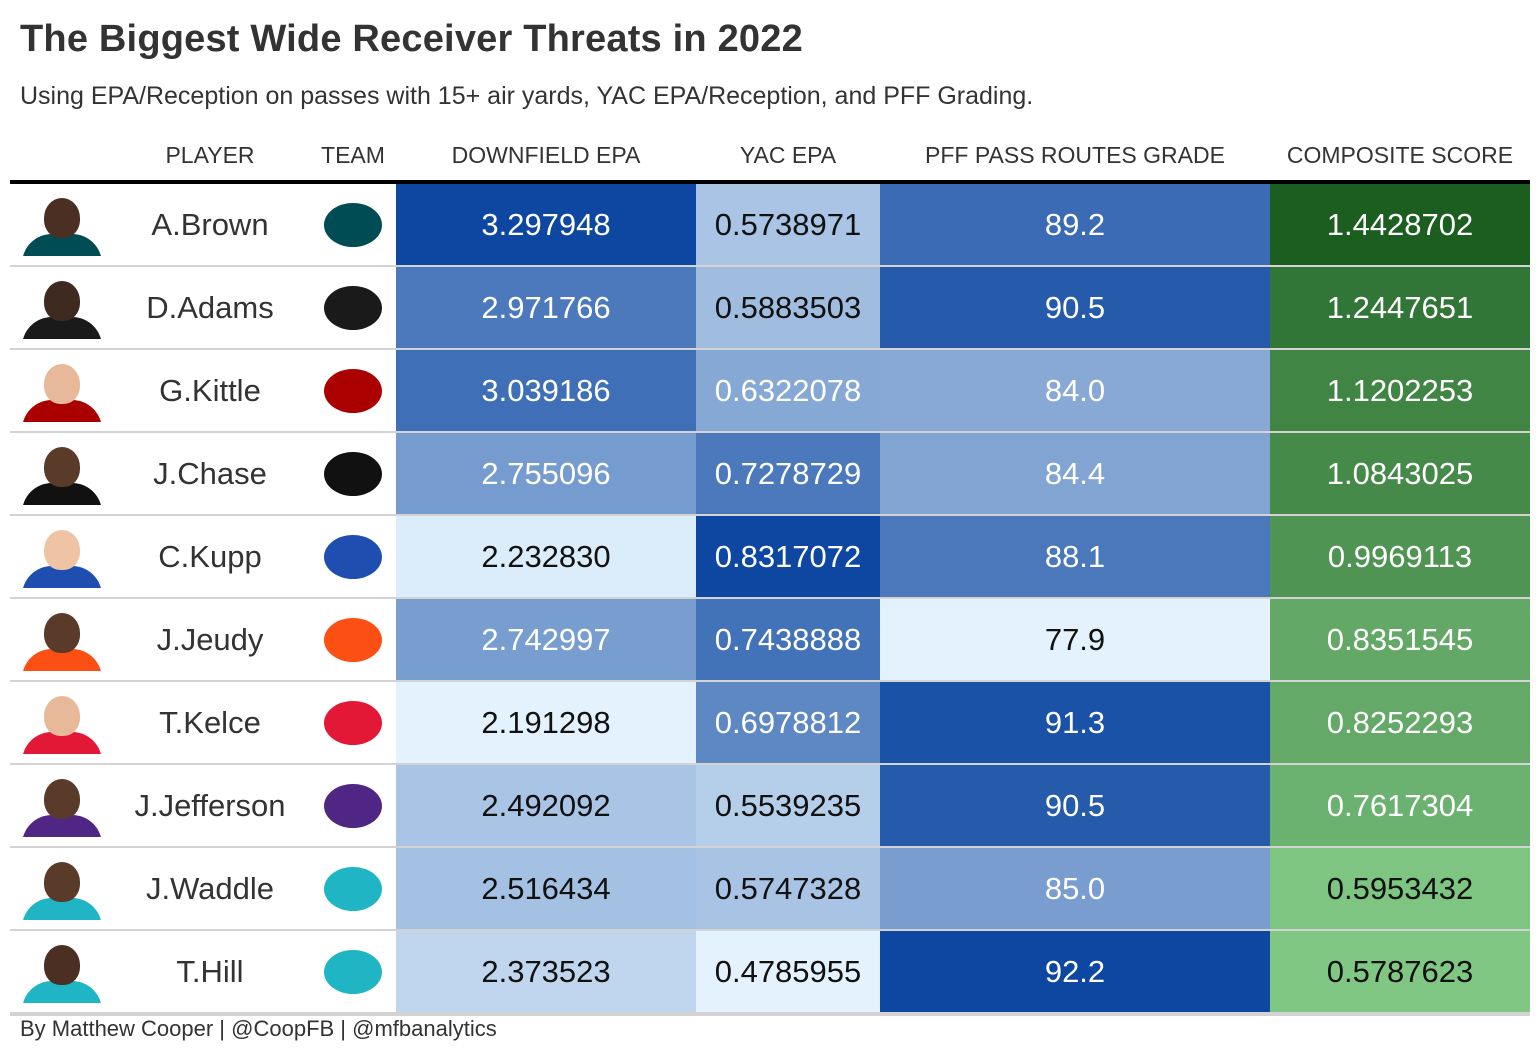  I want to click on downfield-epa-cell: 2.492092, so click(546, 806).